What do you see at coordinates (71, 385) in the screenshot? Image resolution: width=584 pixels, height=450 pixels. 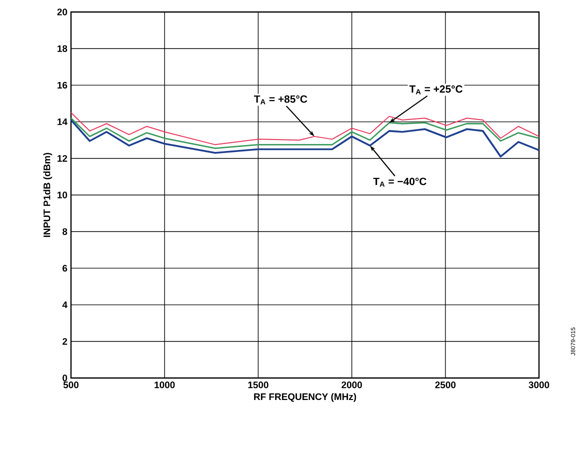 I see `x-tick-label: 500` at bounding box center [71, 385].